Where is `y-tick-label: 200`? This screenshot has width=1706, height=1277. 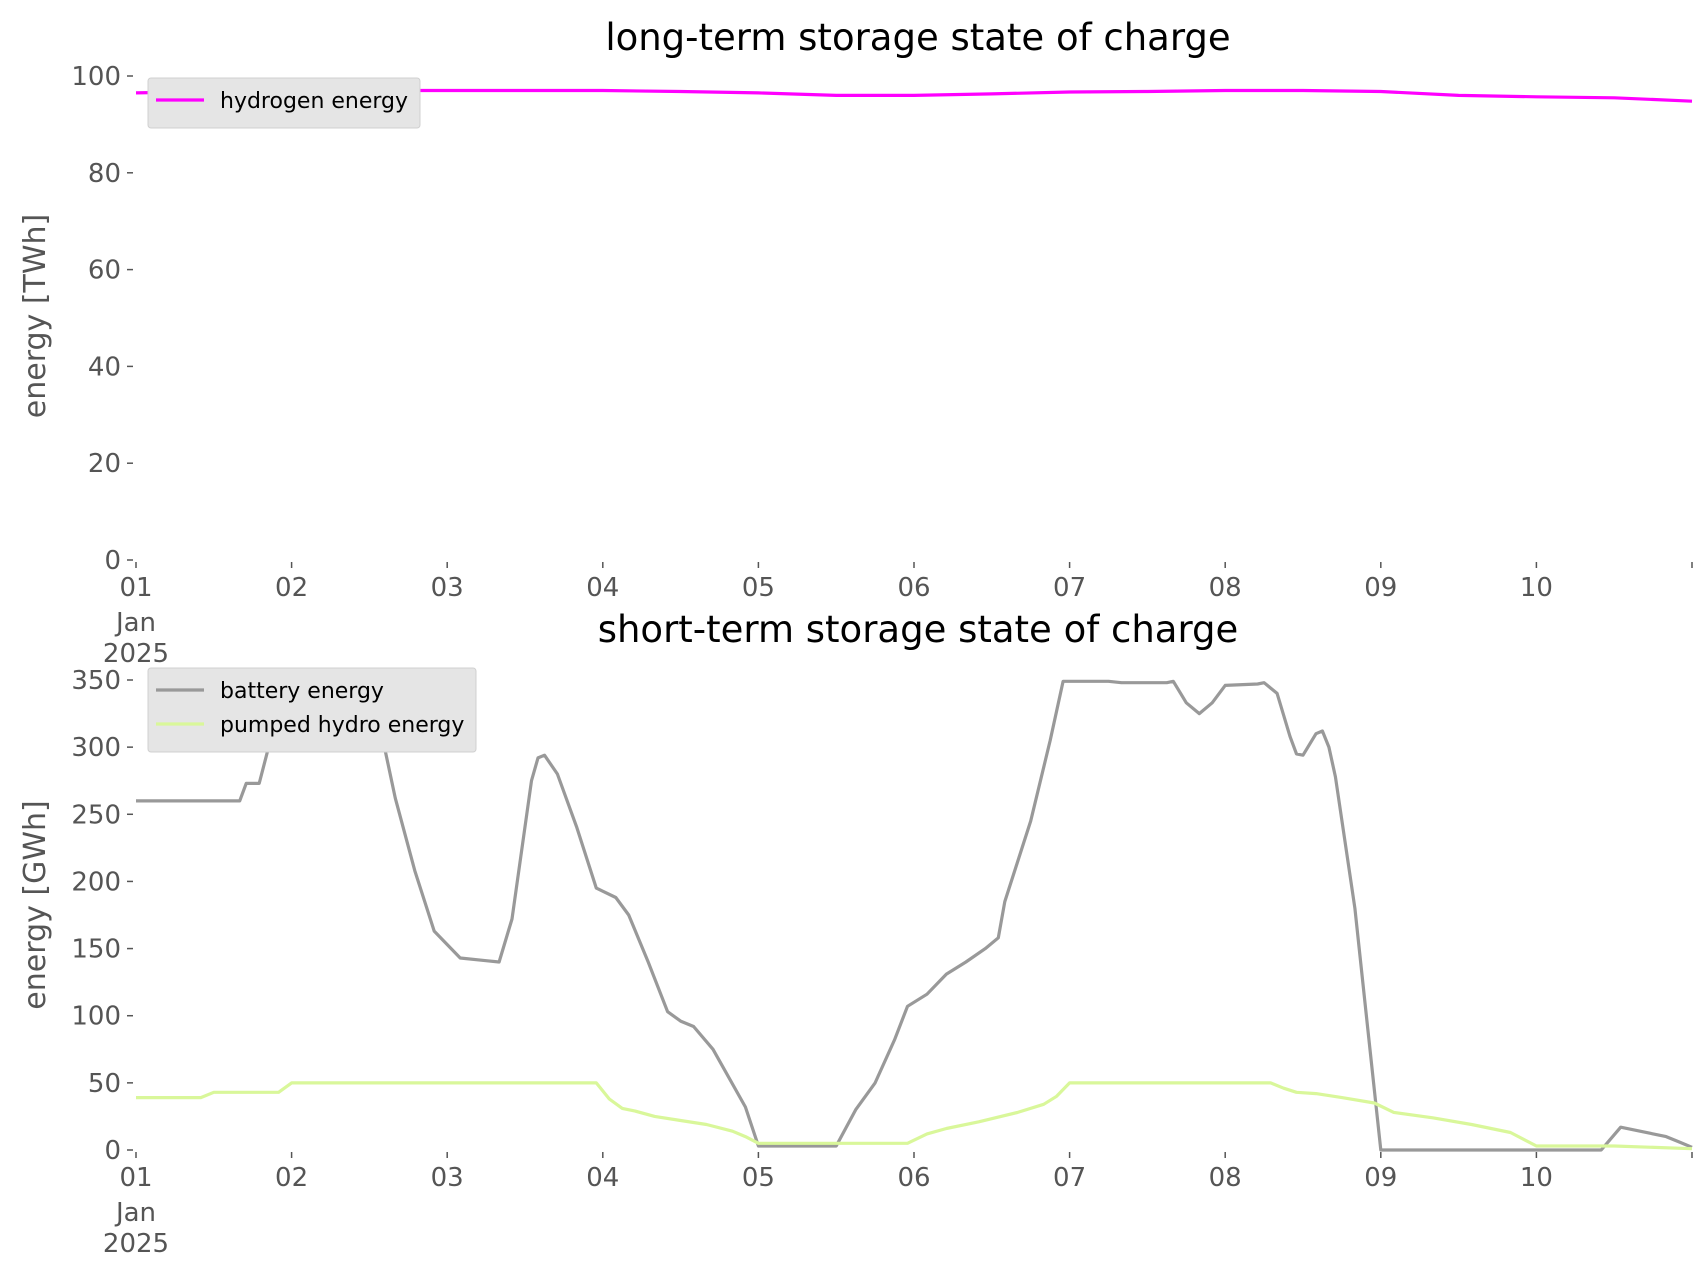 y-tick-label: 200 is located at coordinates (96, 882).